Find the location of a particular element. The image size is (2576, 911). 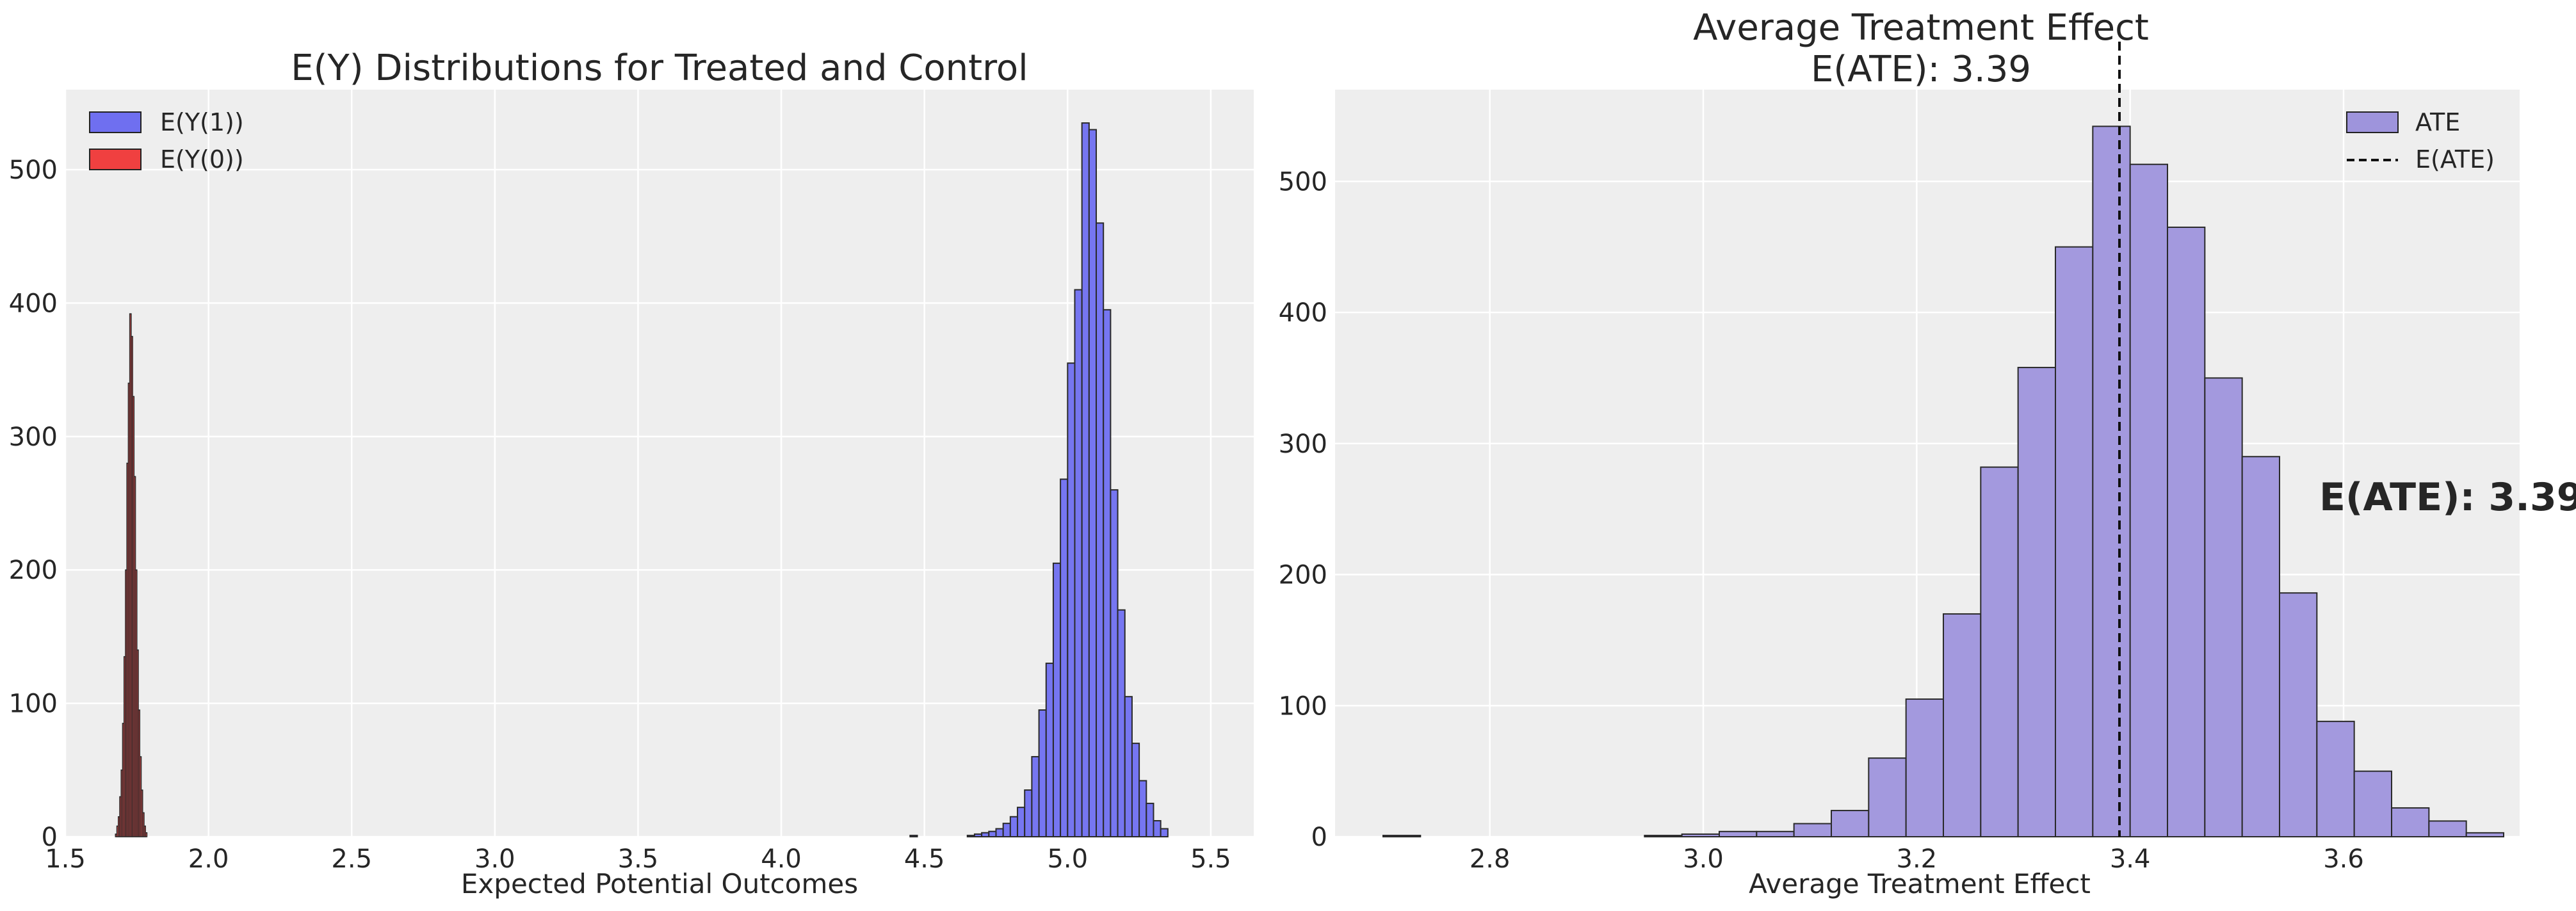

left-x-tick-label: 4.5 is located at coordinates (924, 859).